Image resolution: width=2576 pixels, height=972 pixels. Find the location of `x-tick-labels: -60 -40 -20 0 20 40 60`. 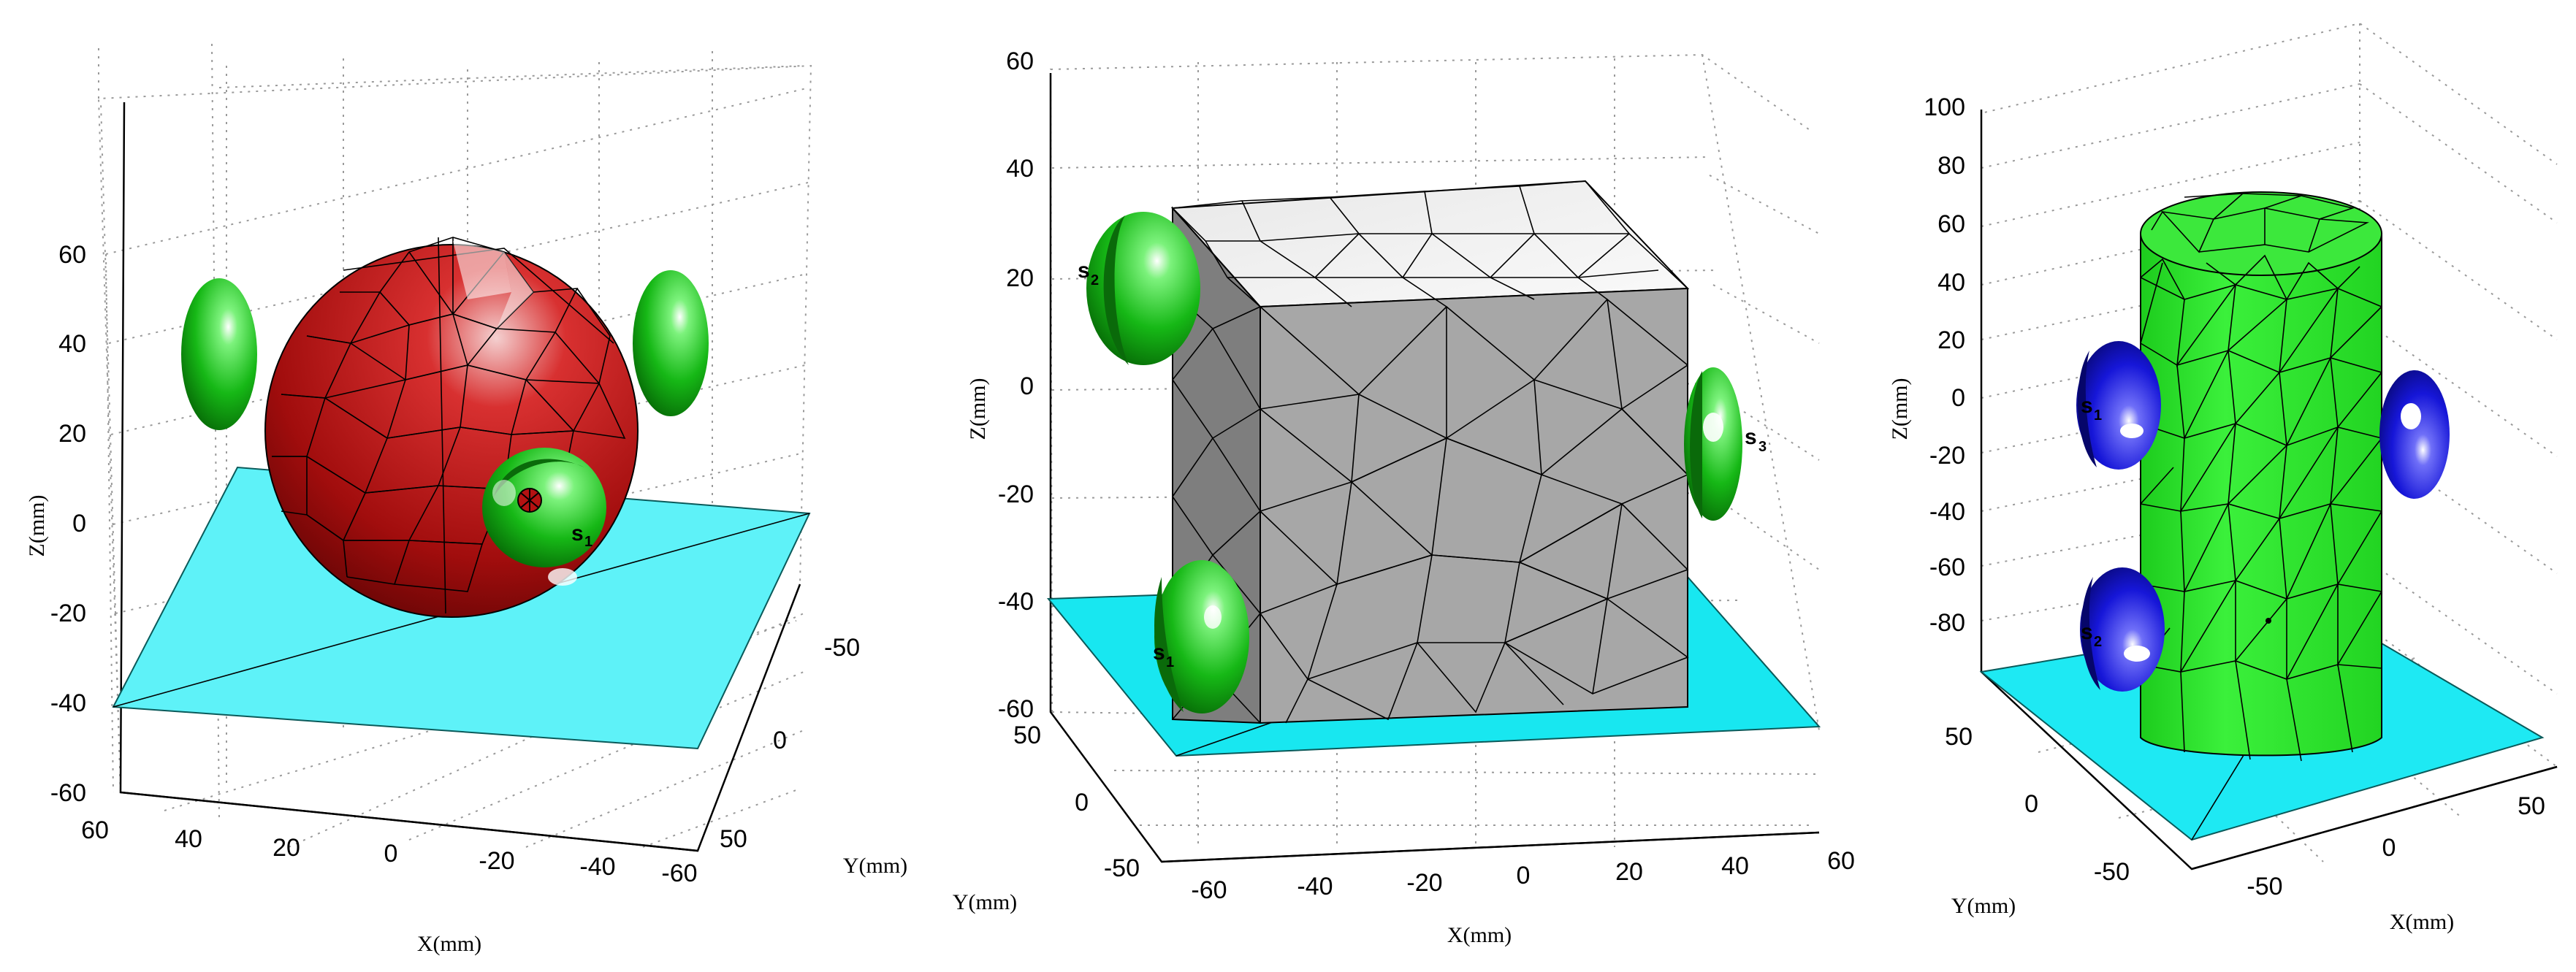

x-tick-labels: -60 -40 -20 0 20 40 60 is located at coordinates (1522, 875).